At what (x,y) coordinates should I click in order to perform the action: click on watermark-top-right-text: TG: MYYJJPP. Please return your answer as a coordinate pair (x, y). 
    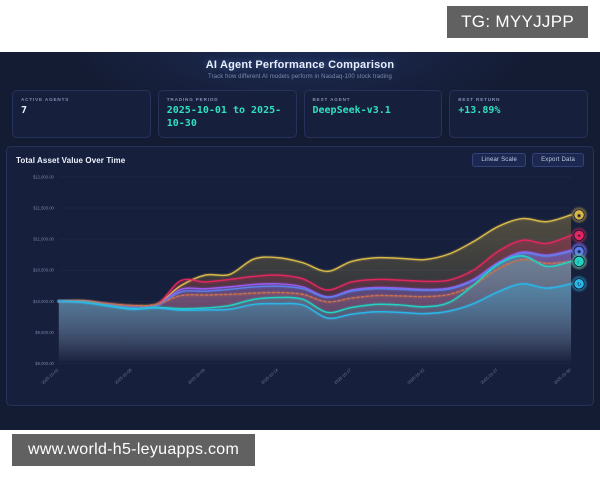
    Looking at the image, I should click on (517, 21).